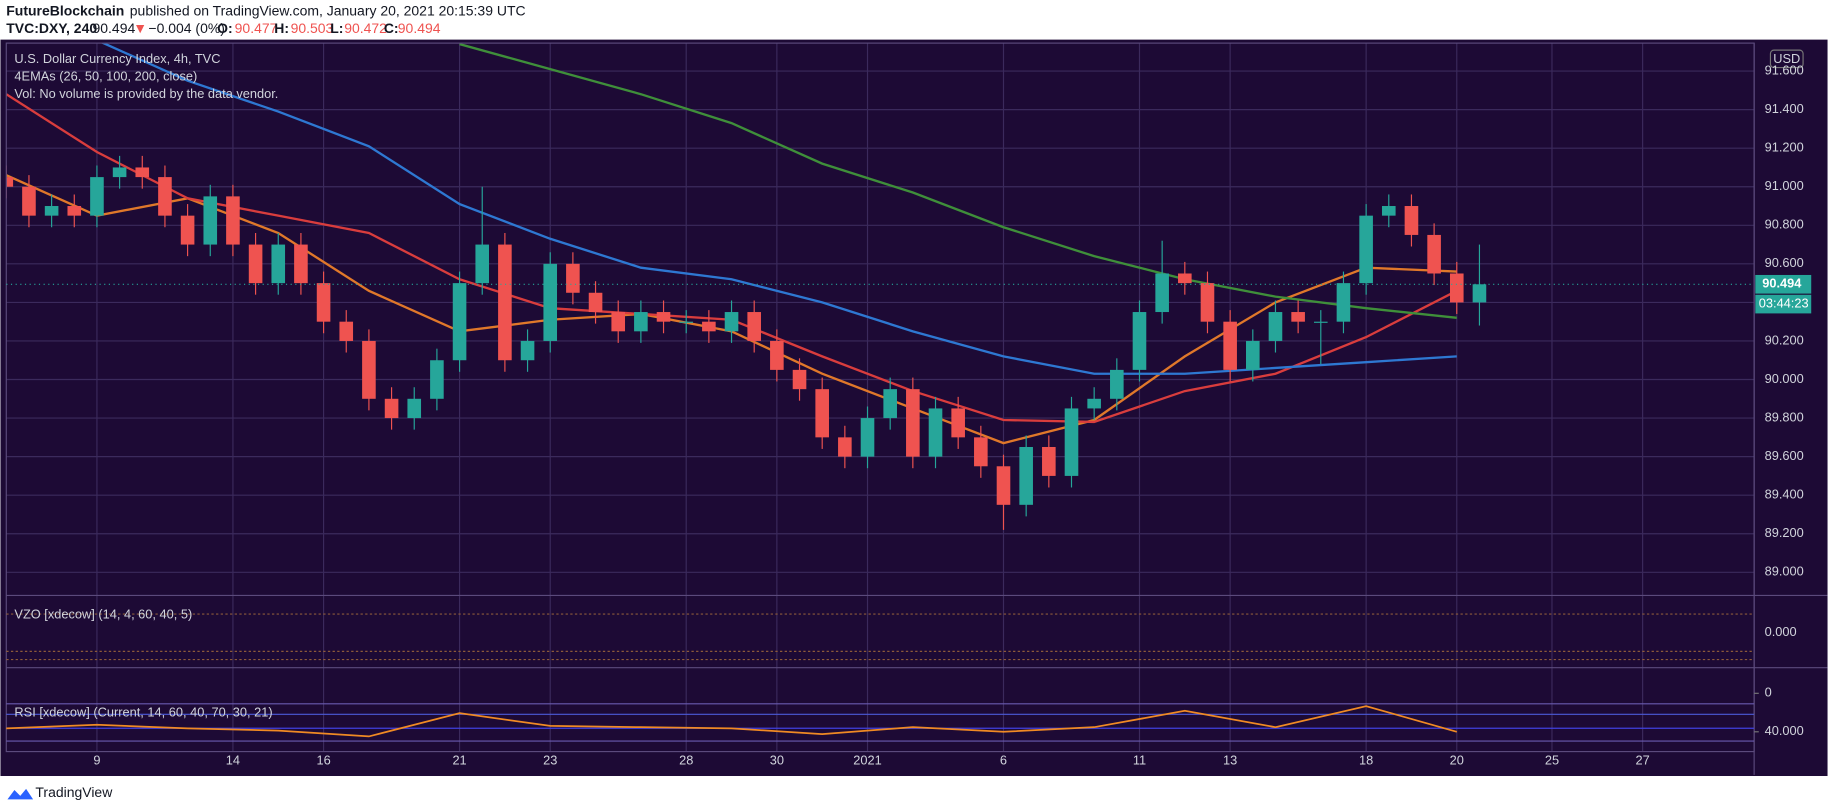  What do you see at coordinates (103, 614) in the screenshot?
I see `vzo-title: VZO [xdecow] (14, 4, 60, 40, 5)` at bounding box center [103, 614].